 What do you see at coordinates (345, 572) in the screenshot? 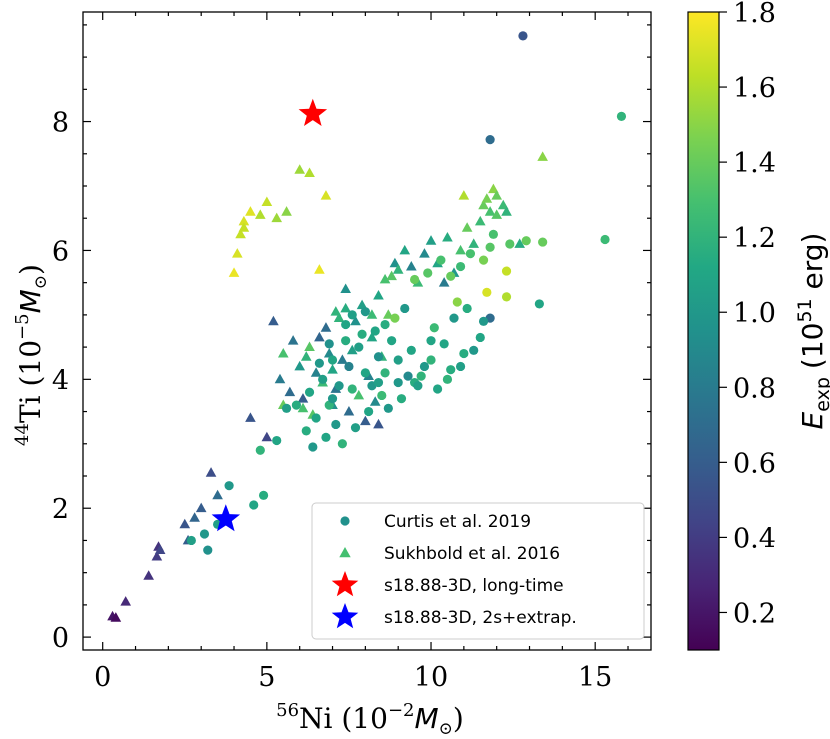
I see `legend-markers` at bounding box center [345, 572].